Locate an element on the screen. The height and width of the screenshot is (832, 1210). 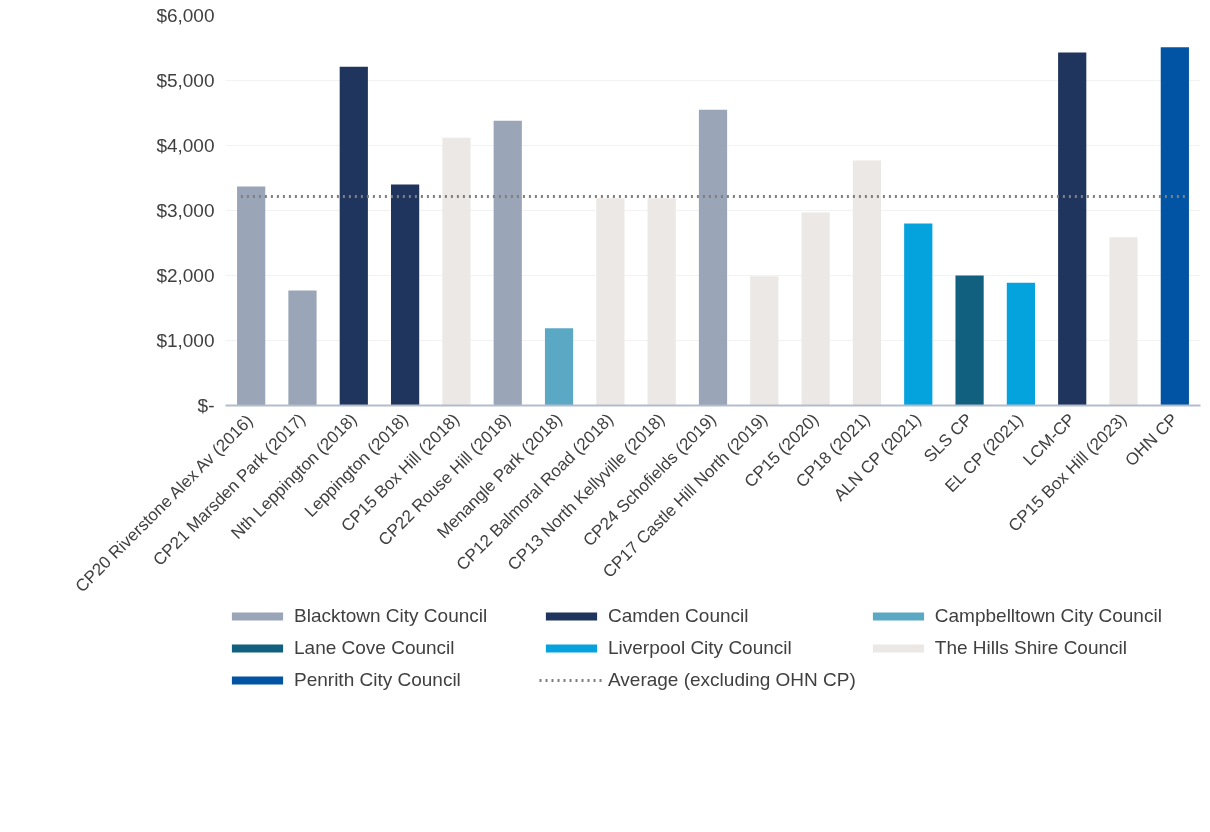
y-tick-label: $5,000 is located at coordinates (185, 80).